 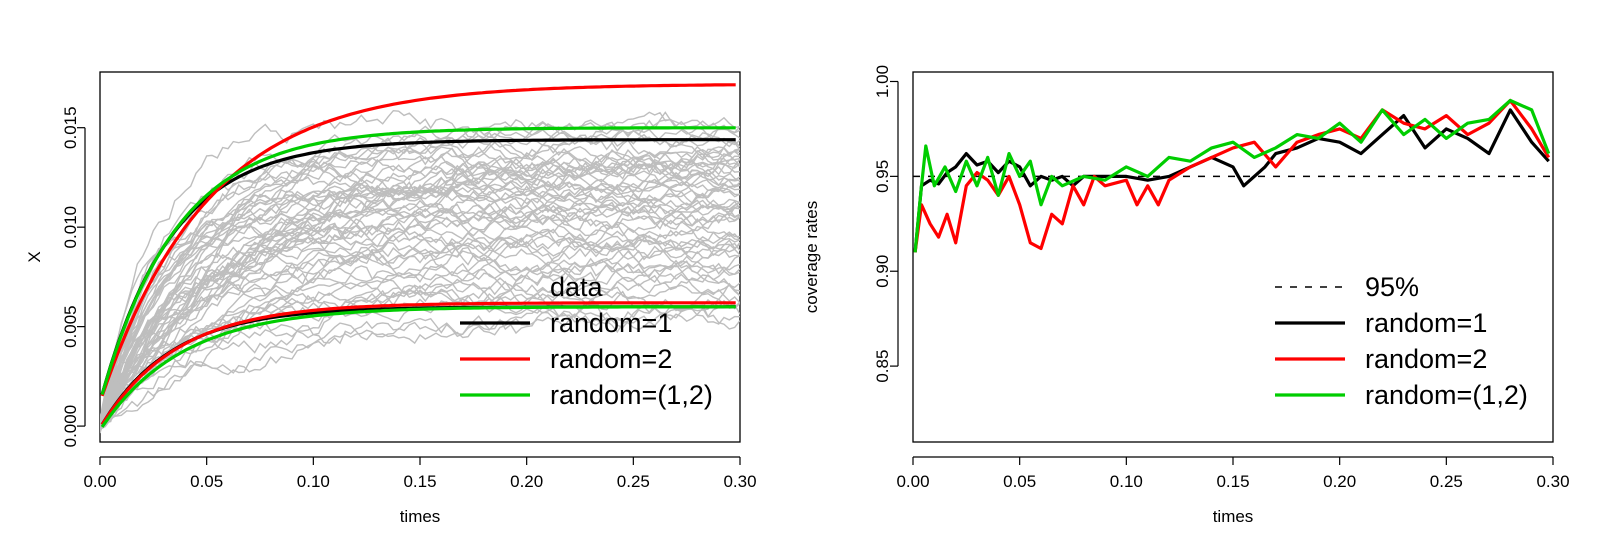 I want to click on y-tick-label: 1.00, so click(x=882, y=81).